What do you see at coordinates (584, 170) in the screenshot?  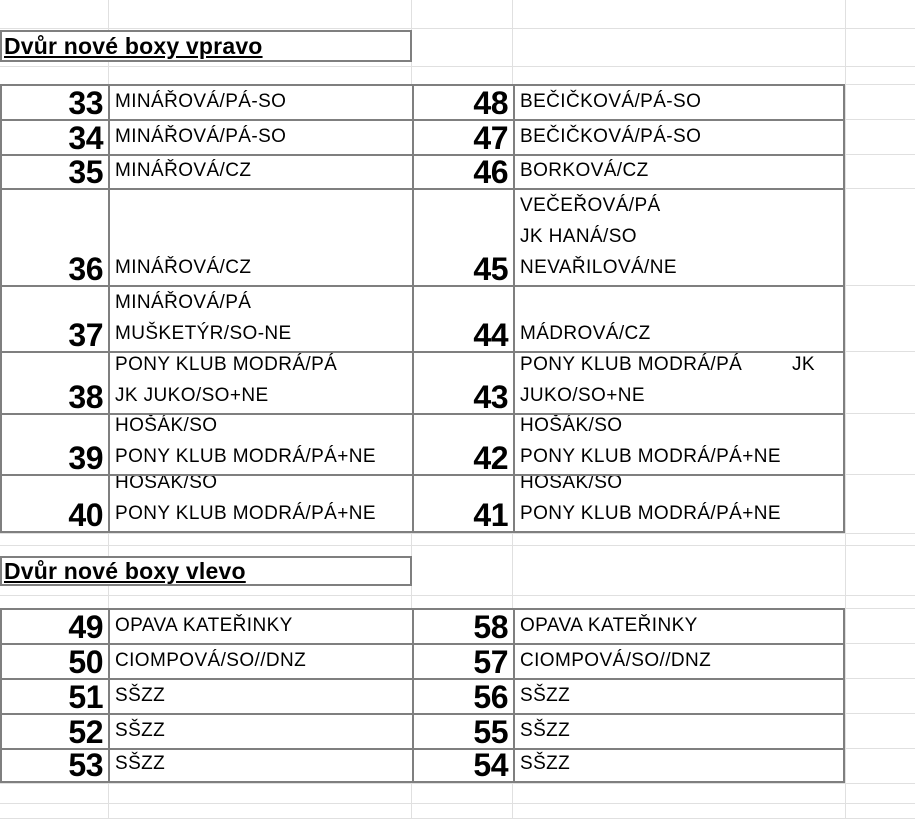 I see `box-assignment-line: BORKOVÁ/CZ` at bounding box center [584, 170].